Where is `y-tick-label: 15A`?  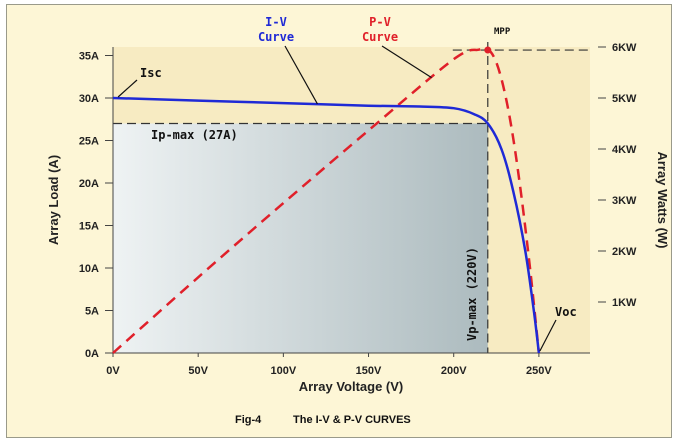 y-tick-label: 15A is located at coordinates (89, 227).